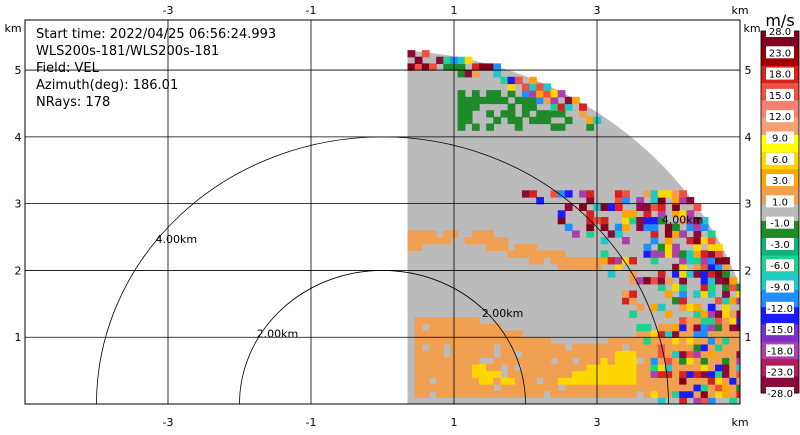 Image resolution: width=800 pixels, height=435 pixels. I want to click on colorbar-tick-label: -3.0, so click(780, 245).